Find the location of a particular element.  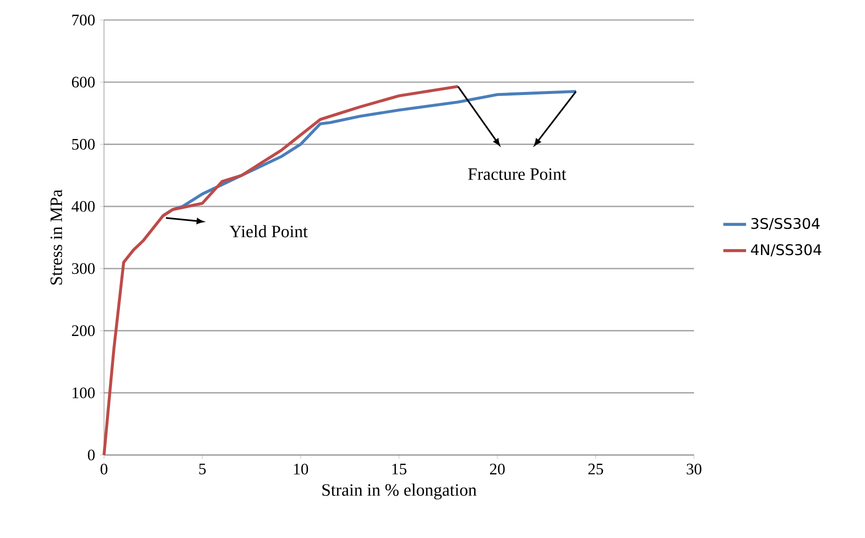

annotation: Yield Point is located at coordinates (269, 231).